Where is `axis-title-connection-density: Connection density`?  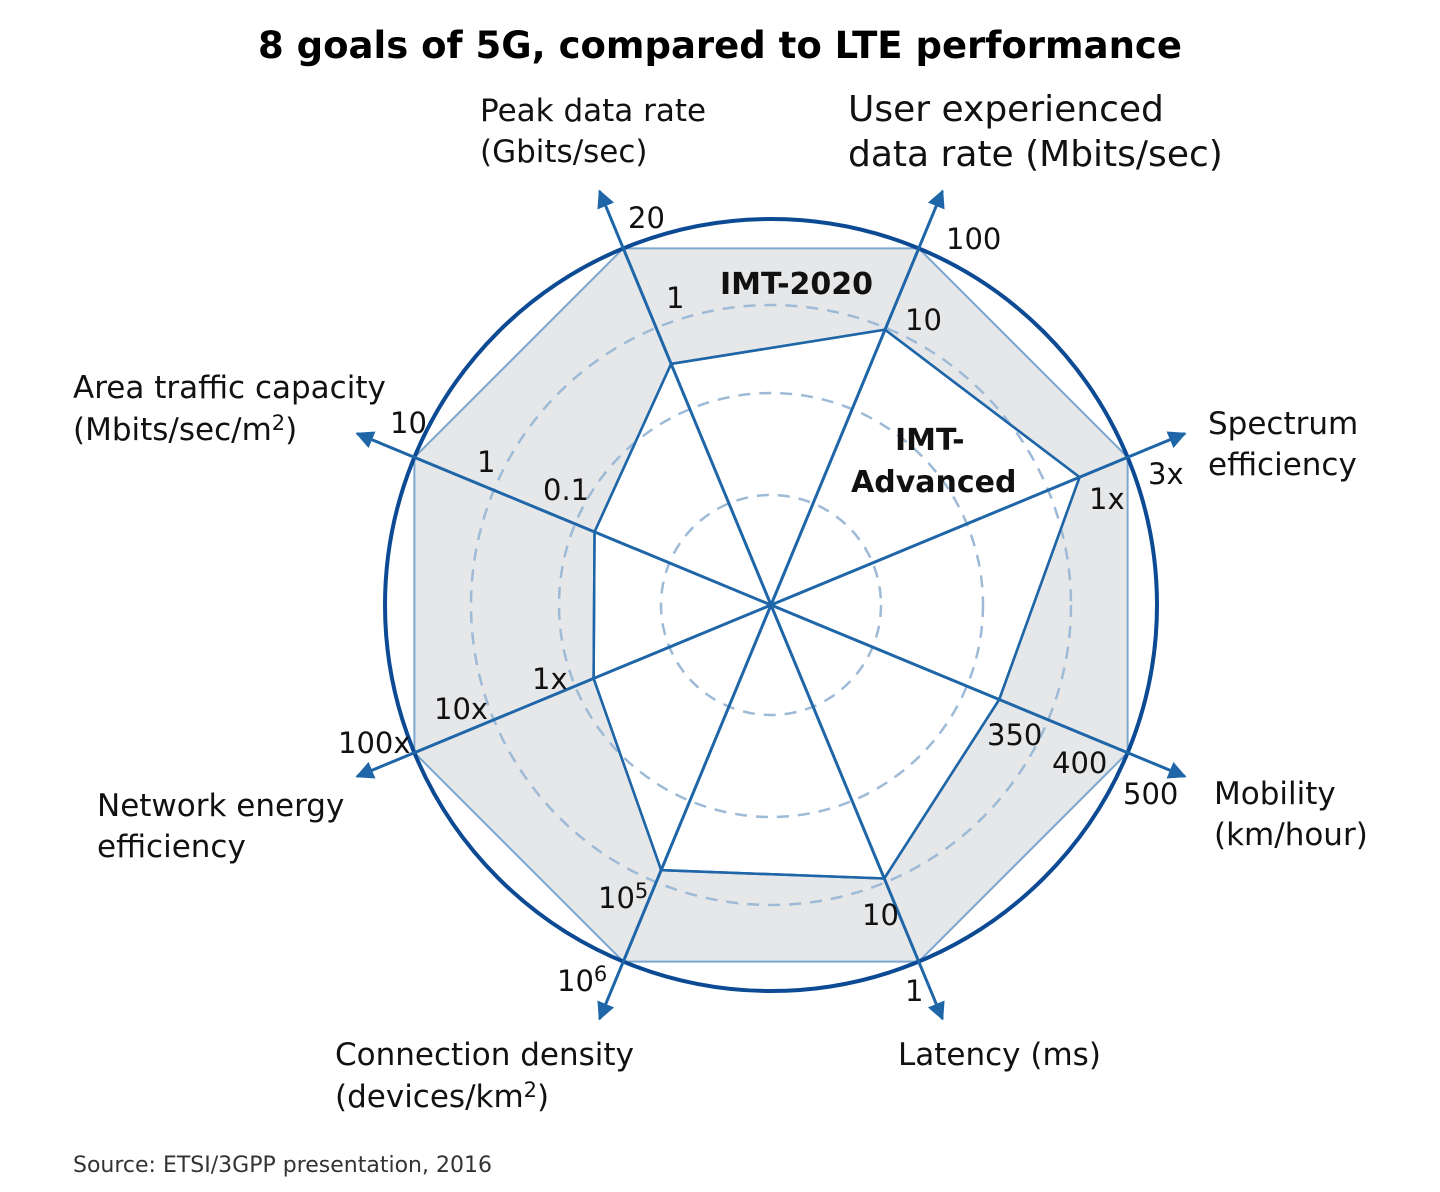
axis-title-connection-density: Connection density is located at coordinates (484, 1055).